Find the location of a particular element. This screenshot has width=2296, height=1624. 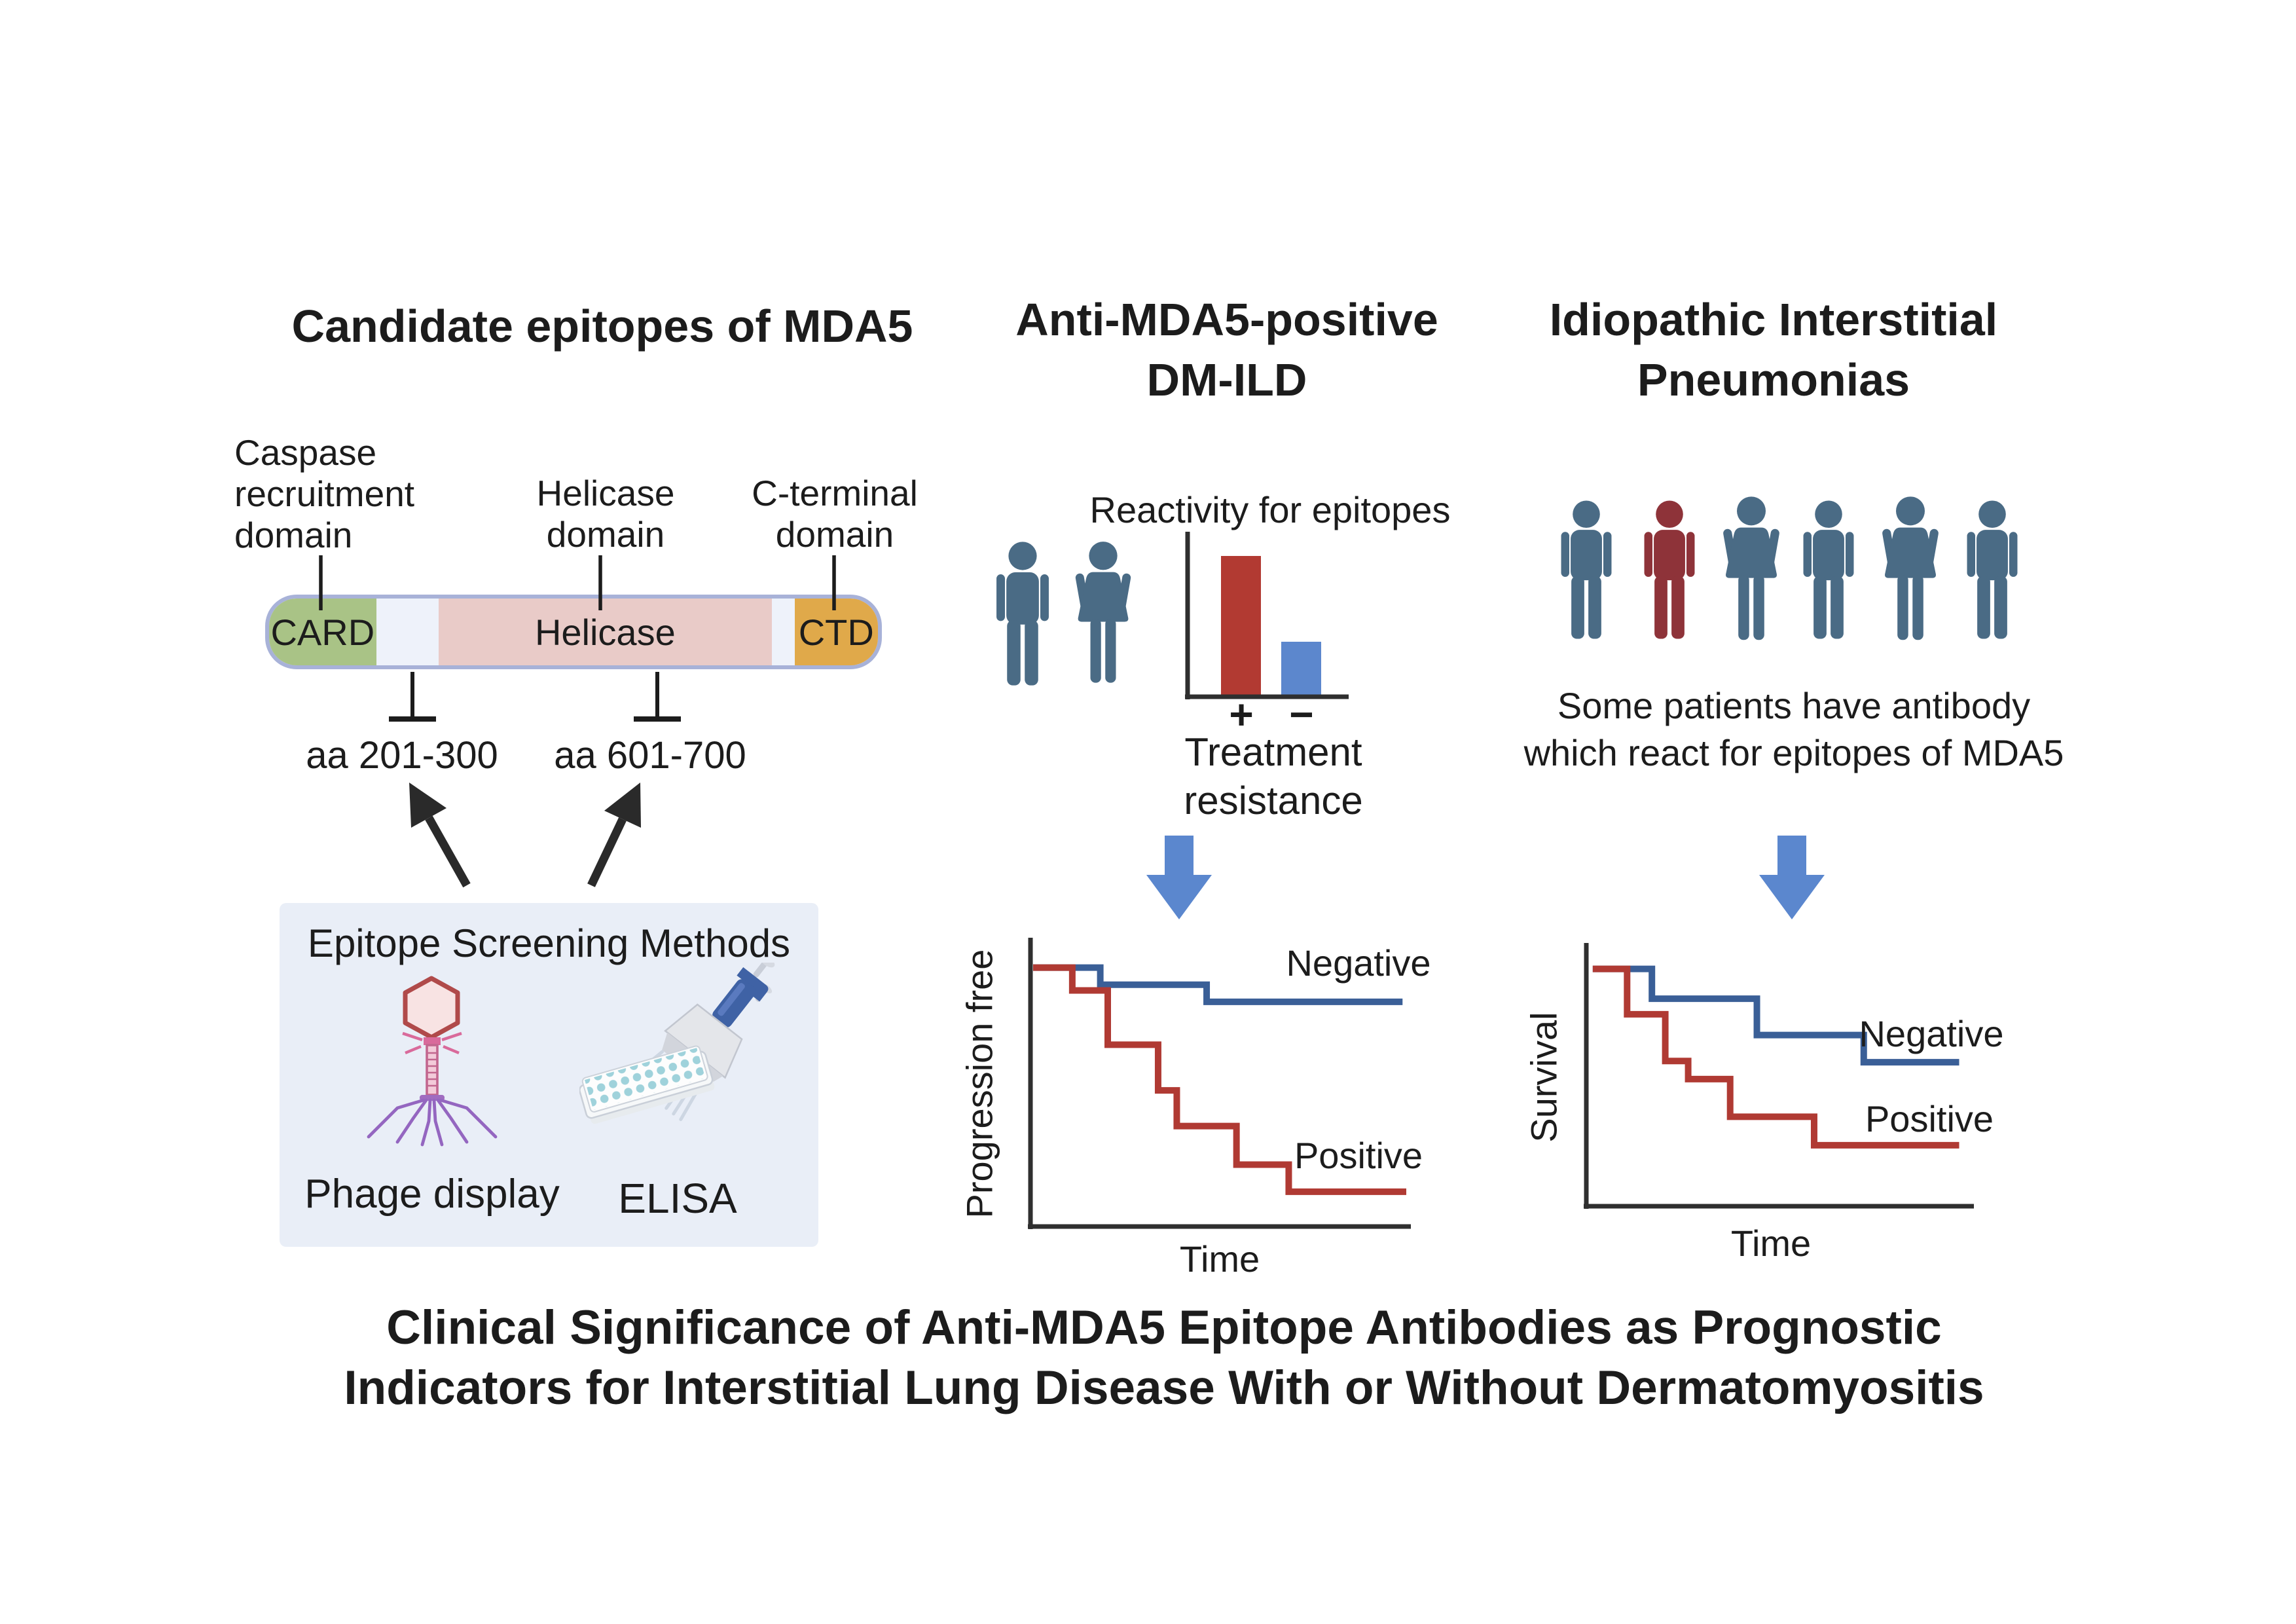

card-domain-label-line2: recruitment is located at coordinates (324, 493).